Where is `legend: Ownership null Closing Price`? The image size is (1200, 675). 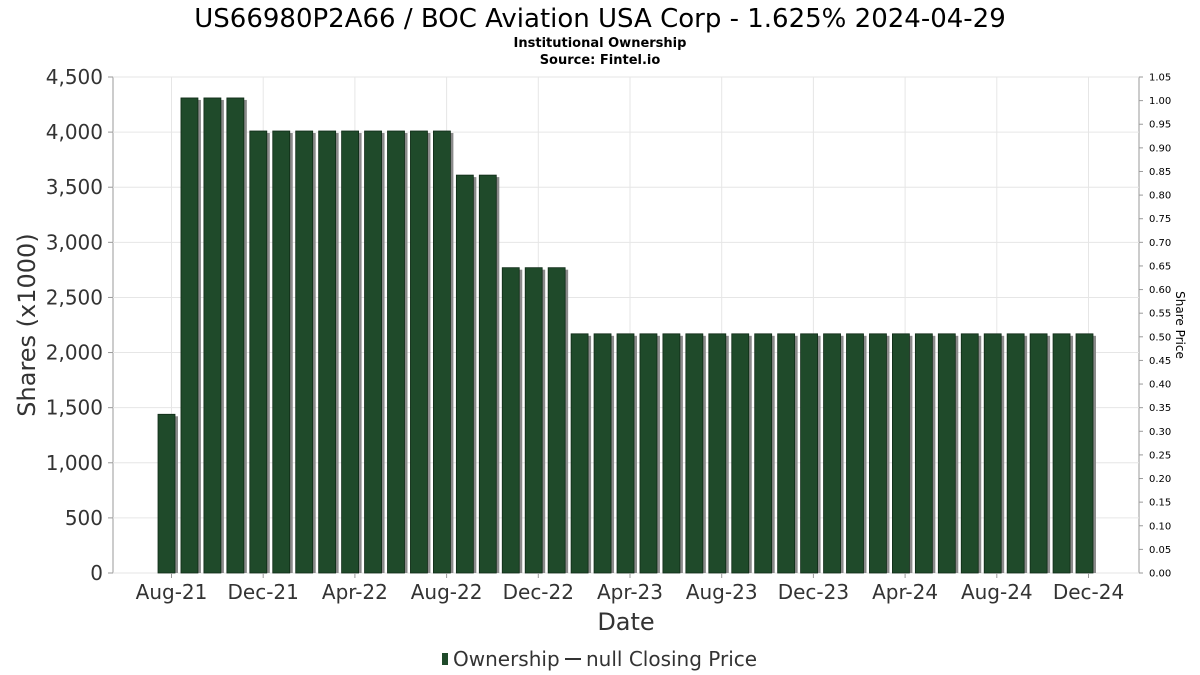
legend: Ownership null Closing Price is located at coordinates (599, 659).